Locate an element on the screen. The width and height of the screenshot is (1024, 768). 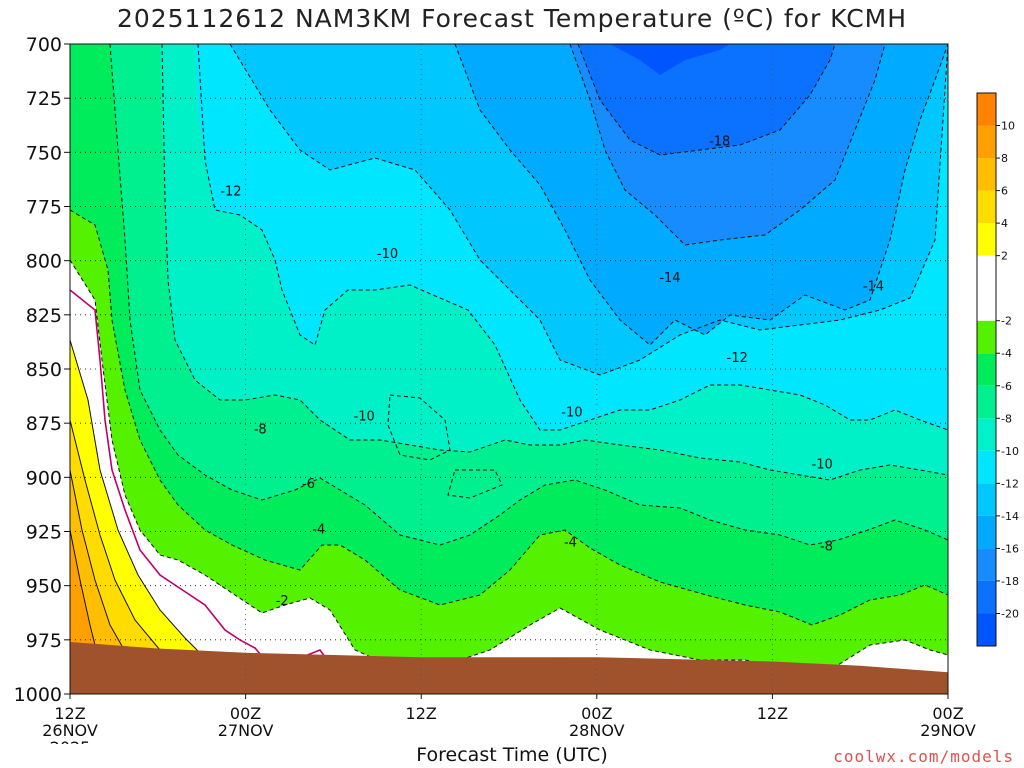
contour-label: -6 is located at coordinates (308, 484).